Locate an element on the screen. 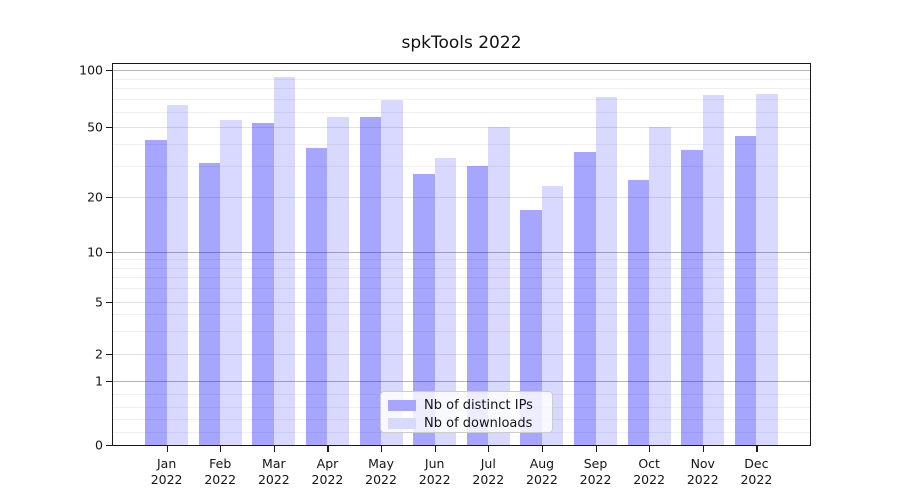 The image size is (900, 500). bar-distinct-ips-jul is located at coordinates (477, 305).